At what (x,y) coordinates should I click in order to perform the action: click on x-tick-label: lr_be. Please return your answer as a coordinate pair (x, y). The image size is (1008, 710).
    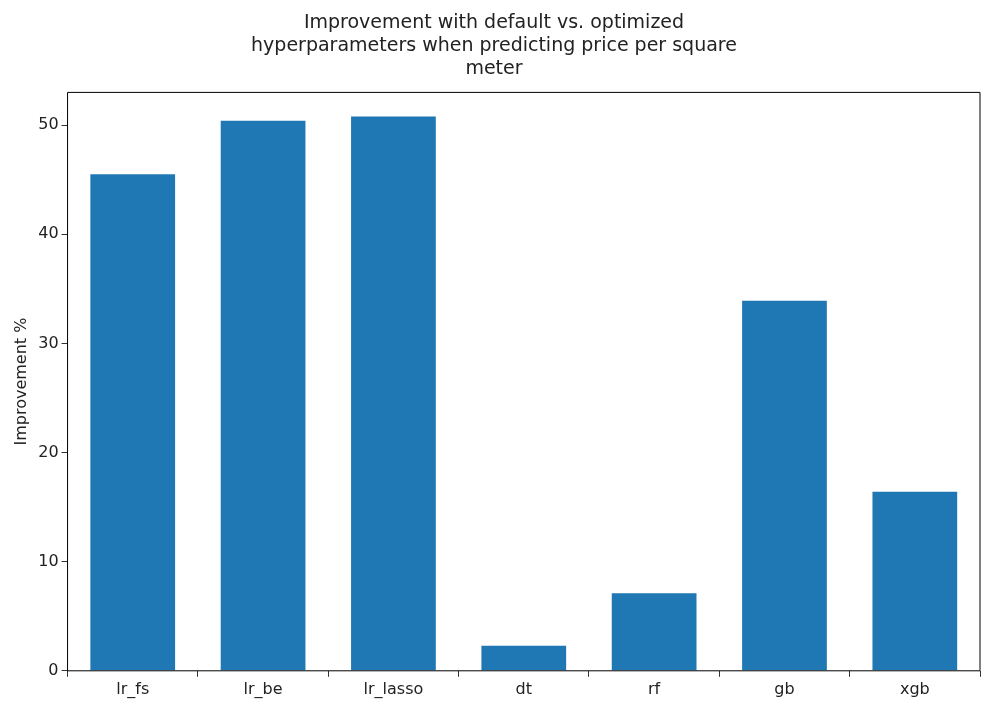
    Looking at the image, I should click on (263, 688).